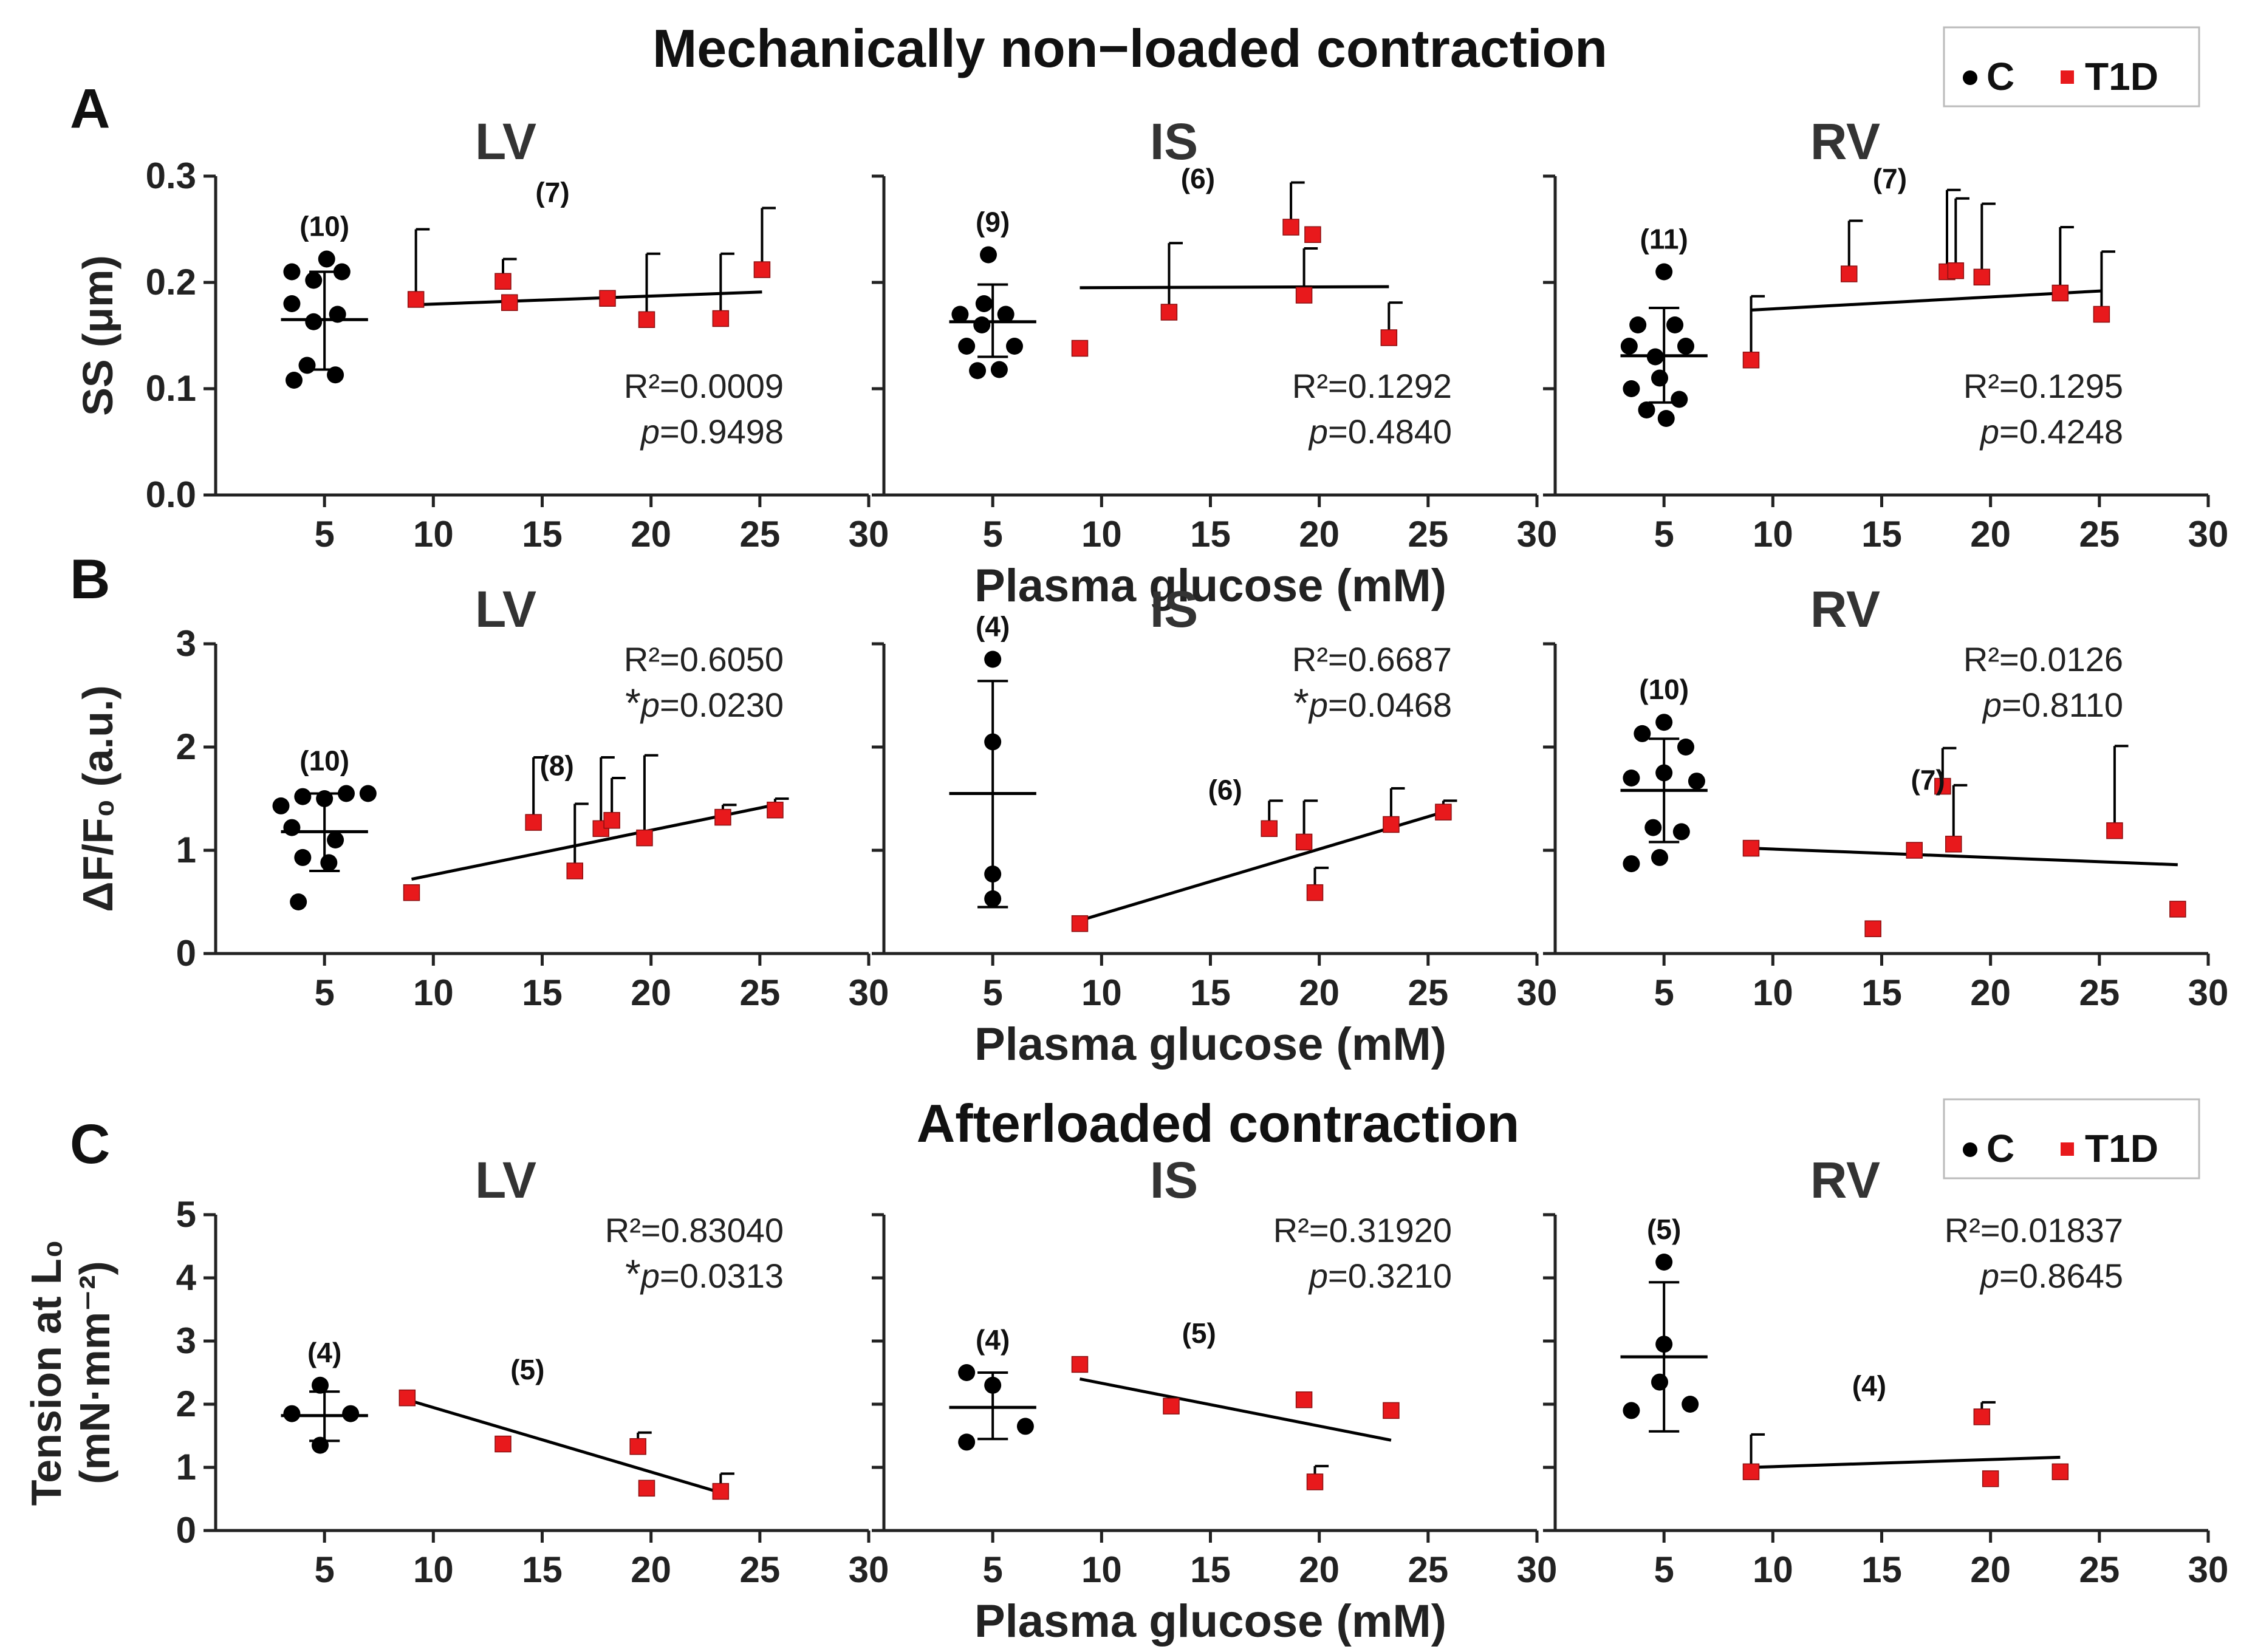  Describe the element at coordinates (186, 746) in the screenshot. I see `y-tick-label: 2` at that location.